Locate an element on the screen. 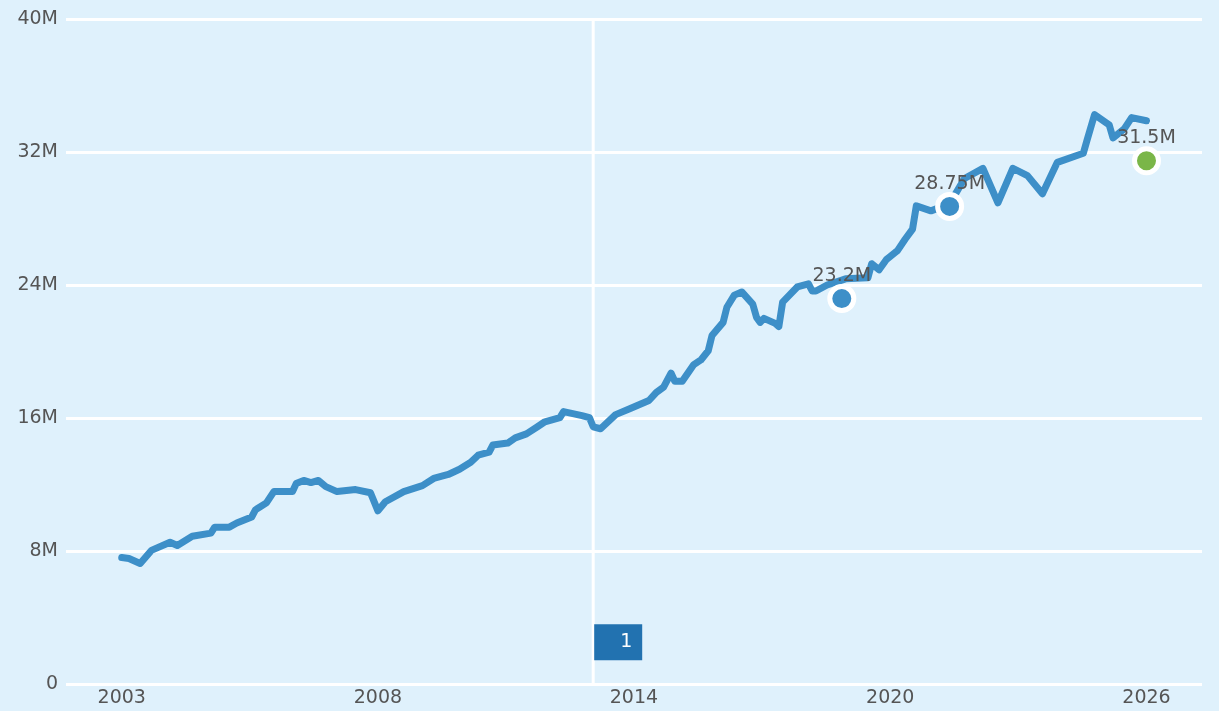 The height and width of the screenshot is (711, 1219). y-tick-label: 24M is located at coordinates (37, 283).